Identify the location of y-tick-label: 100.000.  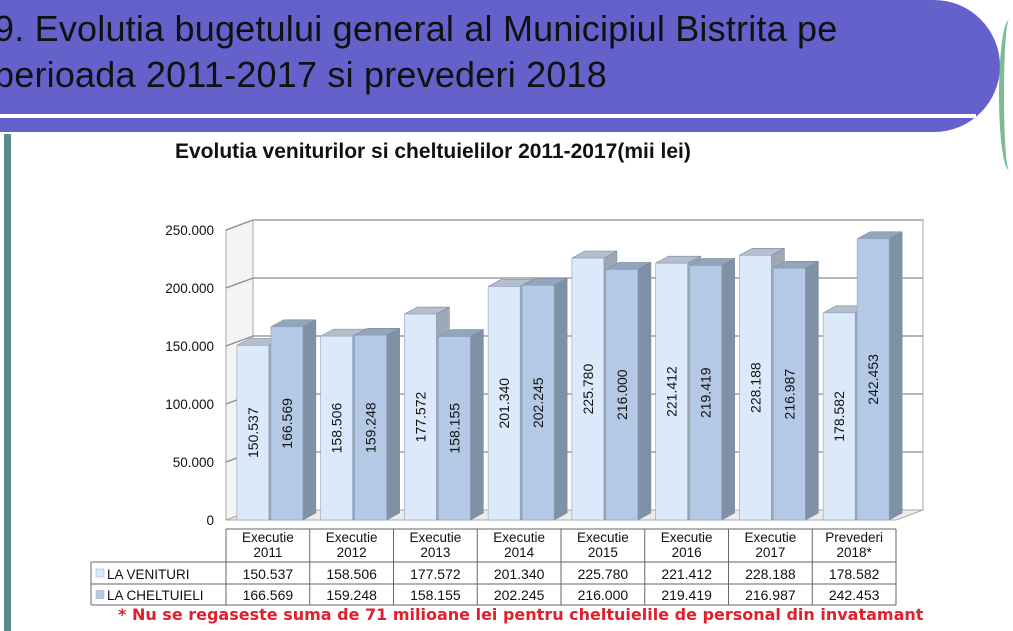
(189, 404).